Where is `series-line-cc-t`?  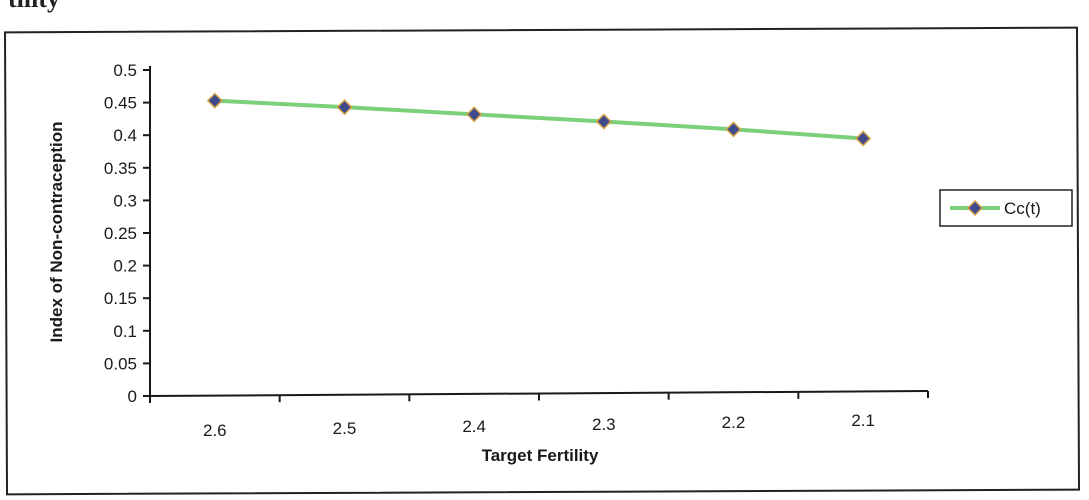
series-line-cc-t is located at coordinates (539, 119).